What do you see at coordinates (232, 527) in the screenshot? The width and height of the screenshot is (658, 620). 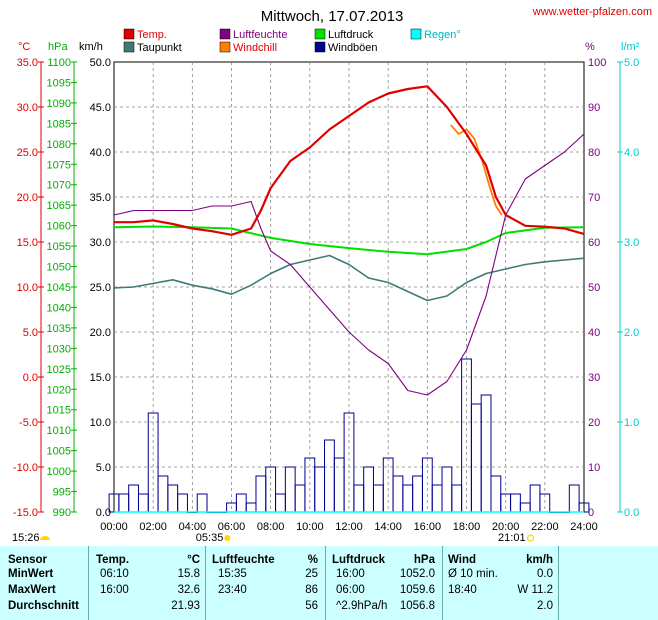 I see `x-tick-label: 06:00` at bounding box center [232, 527].